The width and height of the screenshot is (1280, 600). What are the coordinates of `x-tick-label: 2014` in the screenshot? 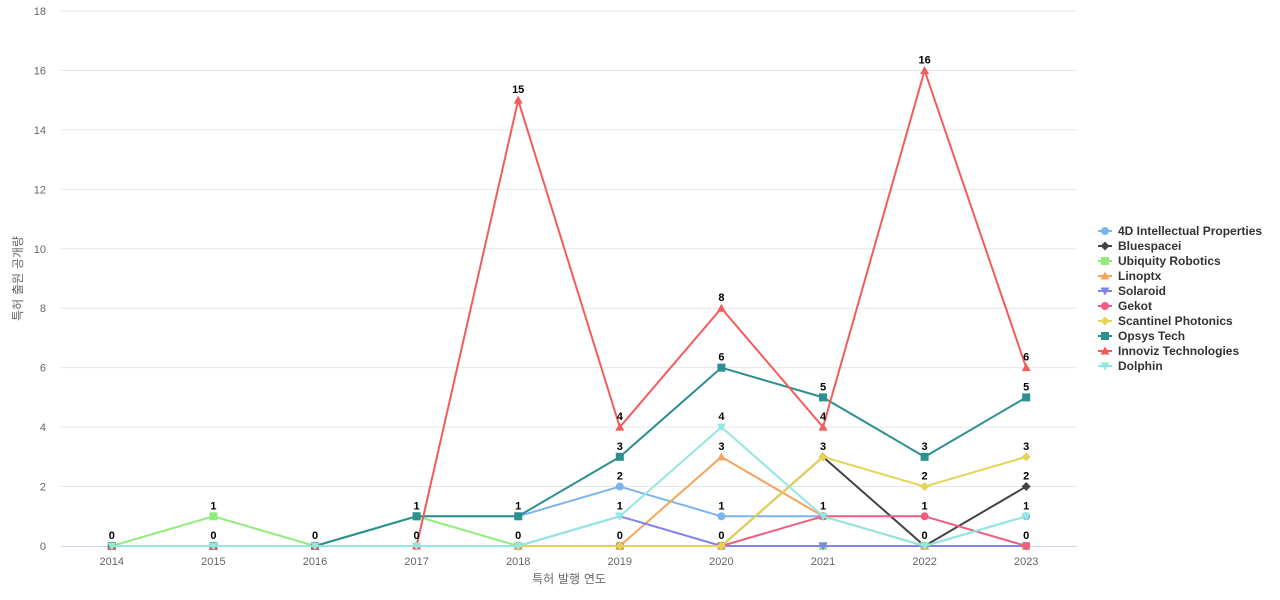 It's located at (112, 562).